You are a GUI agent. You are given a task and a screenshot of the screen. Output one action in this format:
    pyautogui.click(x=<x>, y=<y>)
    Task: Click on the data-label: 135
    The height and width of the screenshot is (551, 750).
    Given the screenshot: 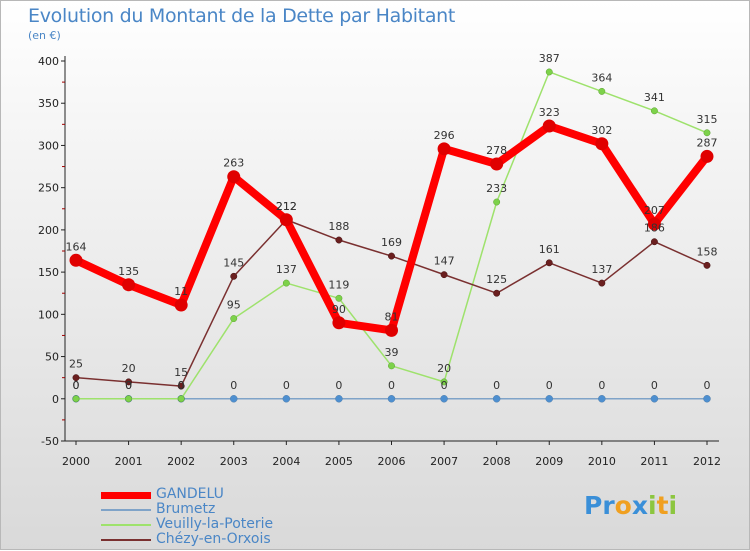 What is the action you would take?
    pyautogui.click(x=128, y=271)
    